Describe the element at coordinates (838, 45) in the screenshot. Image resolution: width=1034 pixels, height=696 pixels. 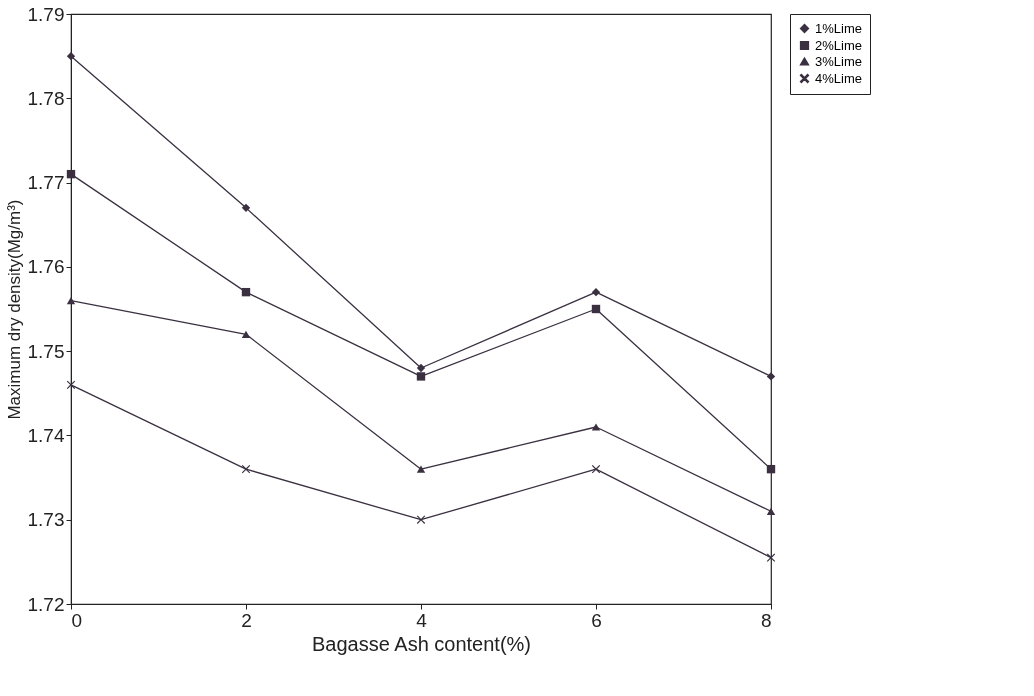
I see `legend-label: 2%Lime` at that location.